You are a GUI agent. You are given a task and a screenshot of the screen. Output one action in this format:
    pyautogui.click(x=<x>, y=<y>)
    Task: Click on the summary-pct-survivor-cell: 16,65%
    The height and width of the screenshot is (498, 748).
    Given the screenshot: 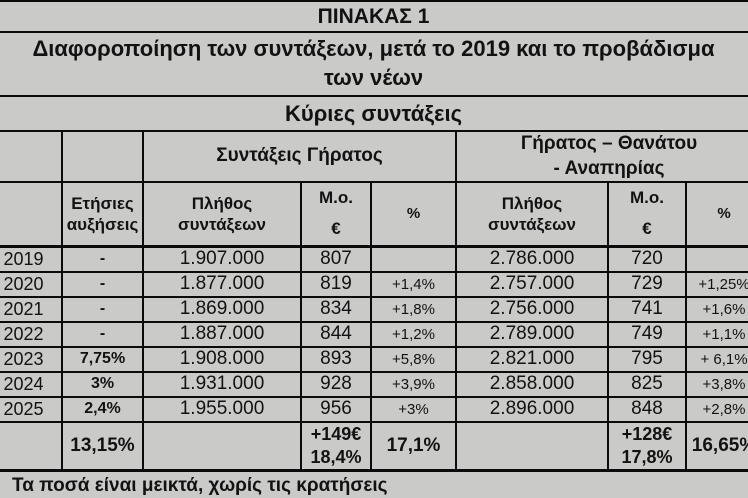 What is the action you would take?
    pyautogui.click(x=716, y=446)
    